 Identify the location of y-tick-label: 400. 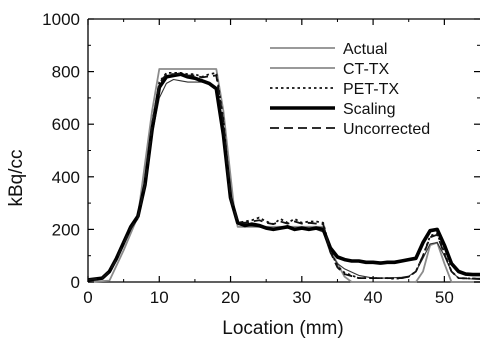
(66, 177).